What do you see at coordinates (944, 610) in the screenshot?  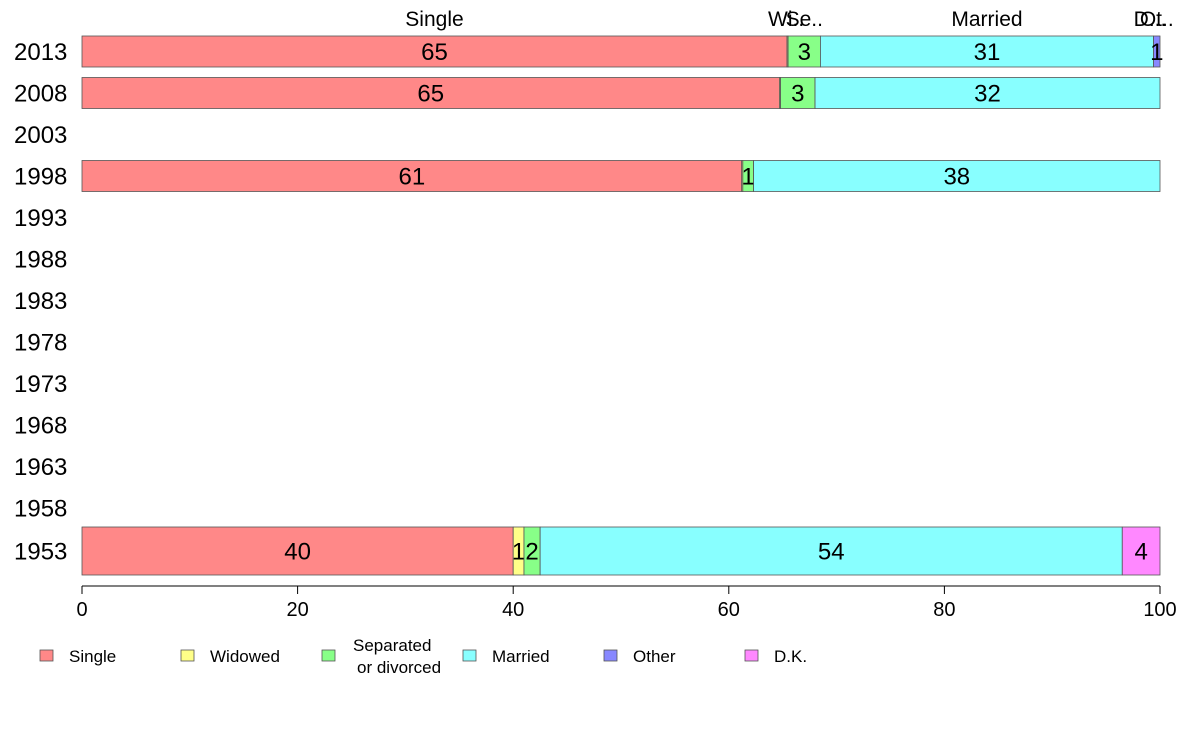 I see `x-tick-label-80: 80` at bounding box center [944, 610].